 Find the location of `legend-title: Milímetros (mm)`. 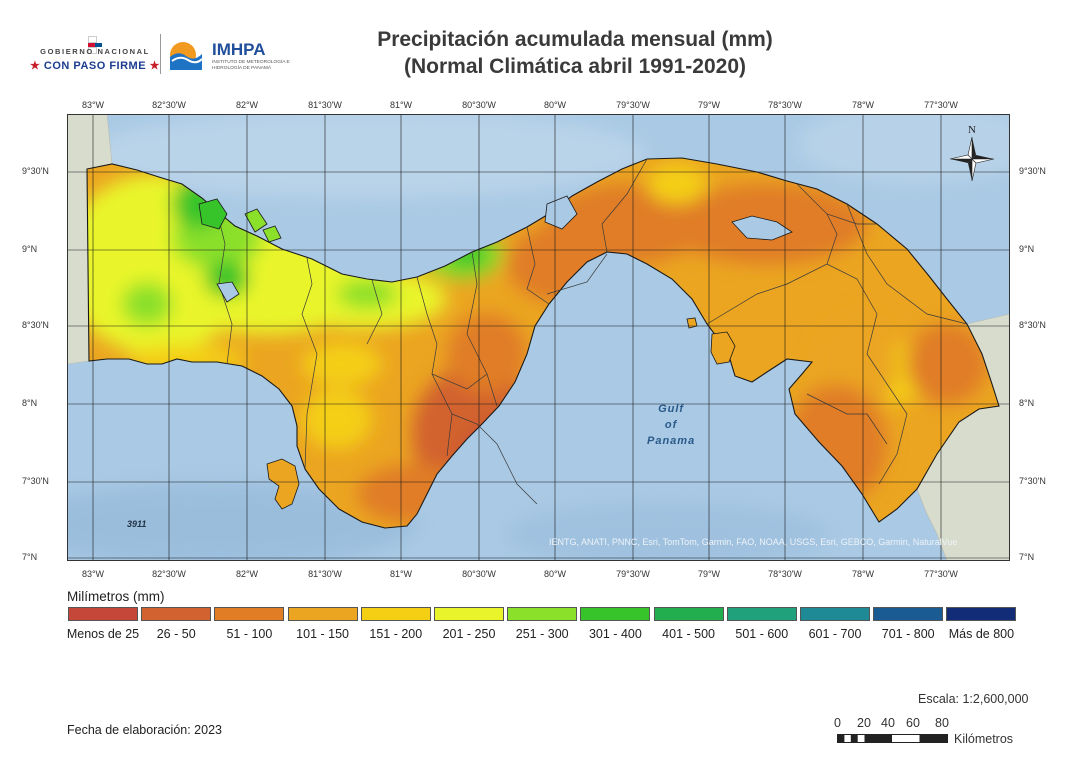

legend-title: Milímetros (mm) is located at coordinates (116, 596).